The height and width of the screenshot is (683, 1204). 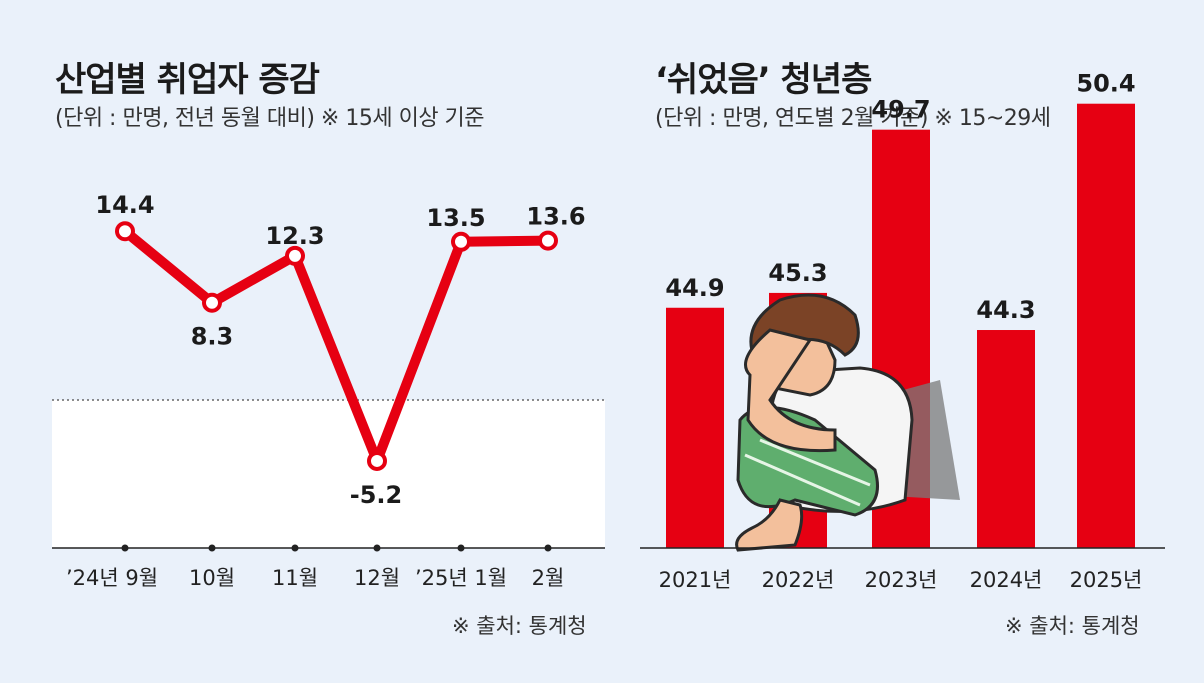 What do you see at coordinates (797, 273) in the screenshot?
I see `data-label: 45.3` at bounding box center [797, 273].